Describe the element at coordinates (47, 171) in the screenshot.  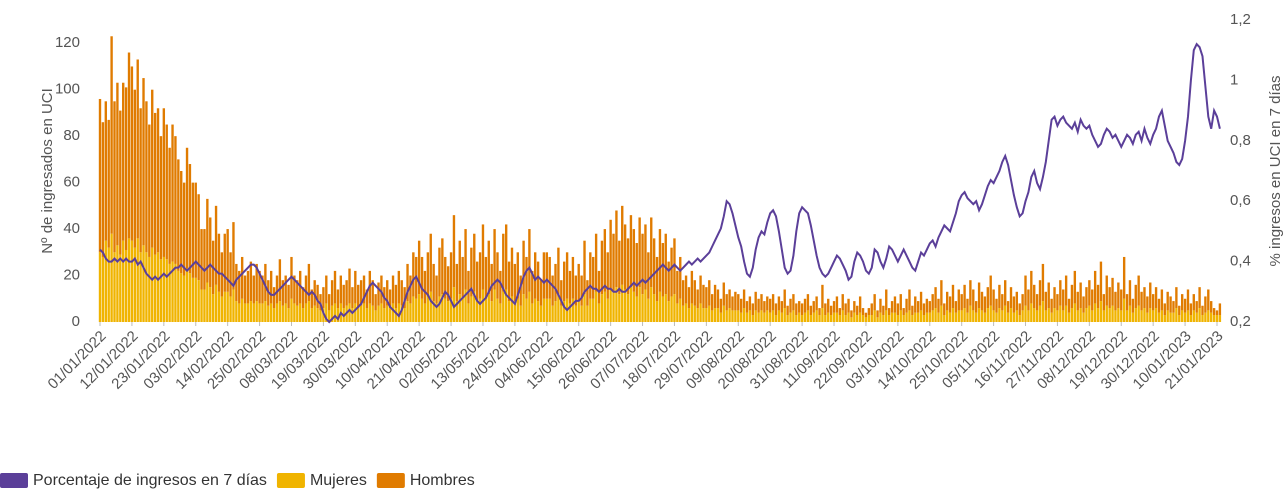
I see `y-axis-label: Nº de ingresados en UCI` at that location.